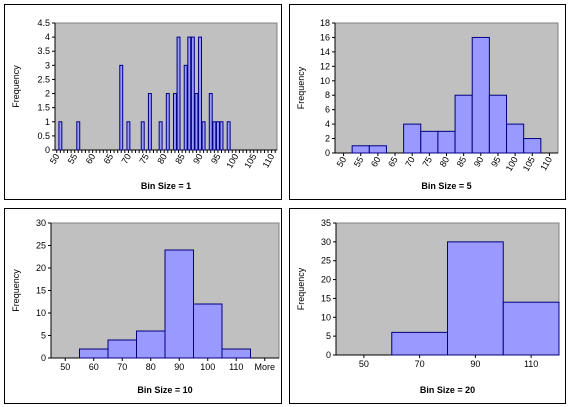 Image resolution: width=571 pixels, height=407 pixels. Describe the element at coordinates (325, 37) in the screenshot. I see `y-tick-label: 16` at that location.